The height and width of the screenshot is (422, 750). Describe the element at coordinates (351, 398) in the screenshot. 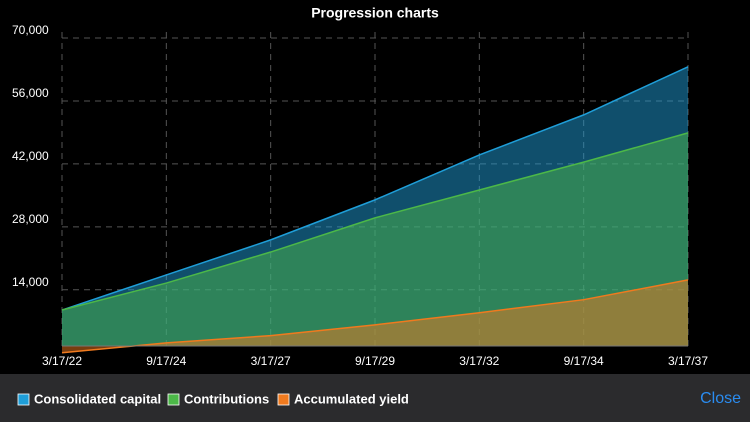

I see `legend-label: Accumulated yield` at that location.